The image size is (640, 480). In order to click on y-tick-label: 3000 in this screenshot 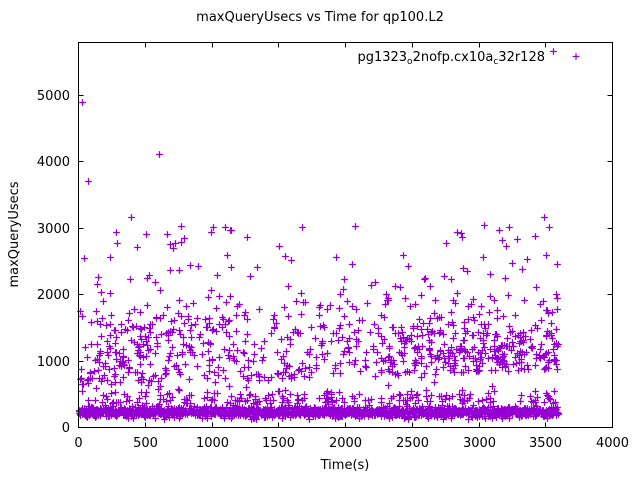, I will do `click(53, 229)`.